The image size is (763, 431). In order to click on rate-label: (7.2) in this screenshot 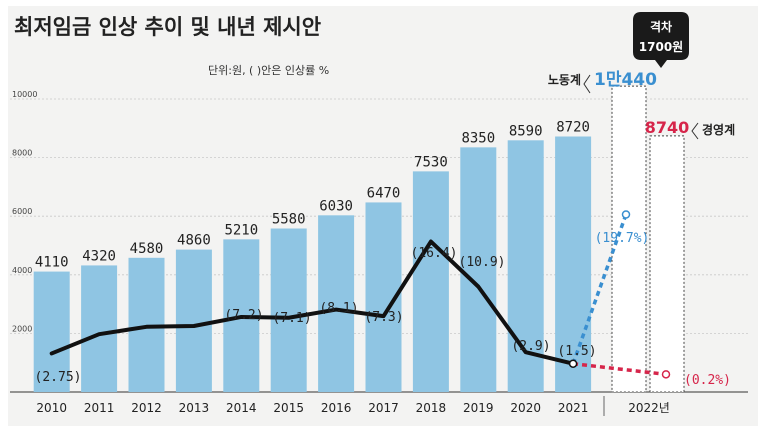, I will do `click(243, 315)`.